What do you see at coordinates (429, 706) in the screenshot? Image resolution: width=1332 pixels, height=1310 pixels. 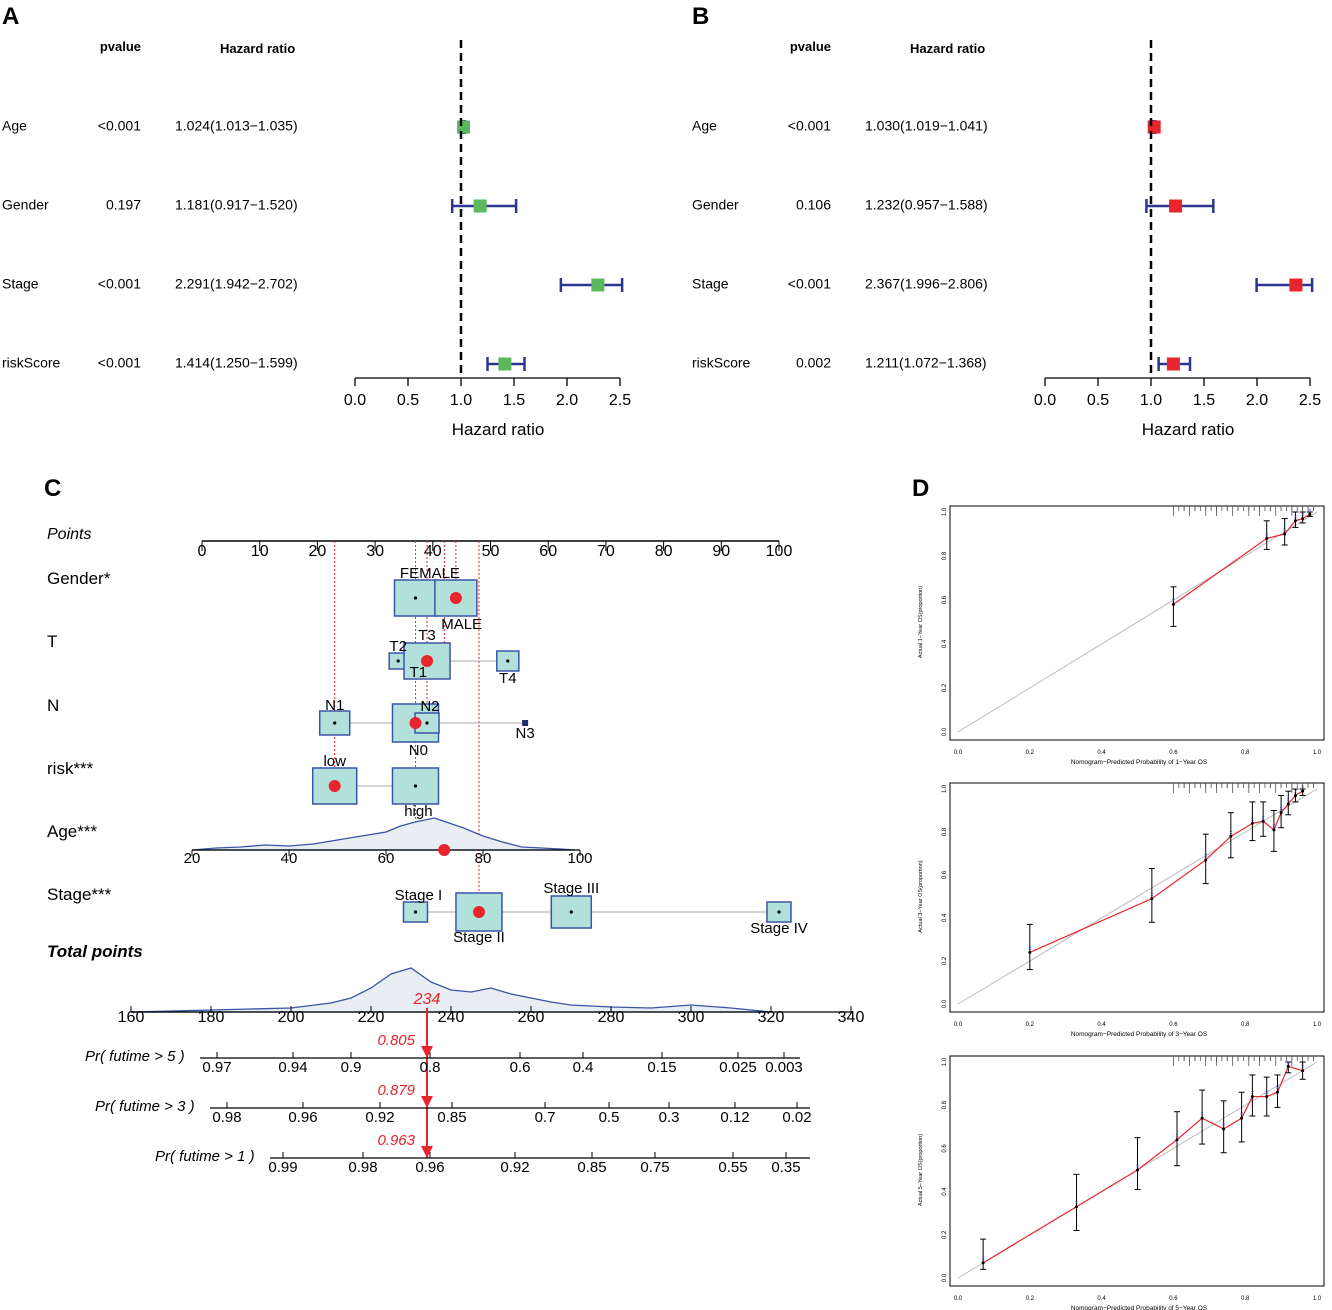 I see `level-label-n2: N2` at bounding box center [429, 706].